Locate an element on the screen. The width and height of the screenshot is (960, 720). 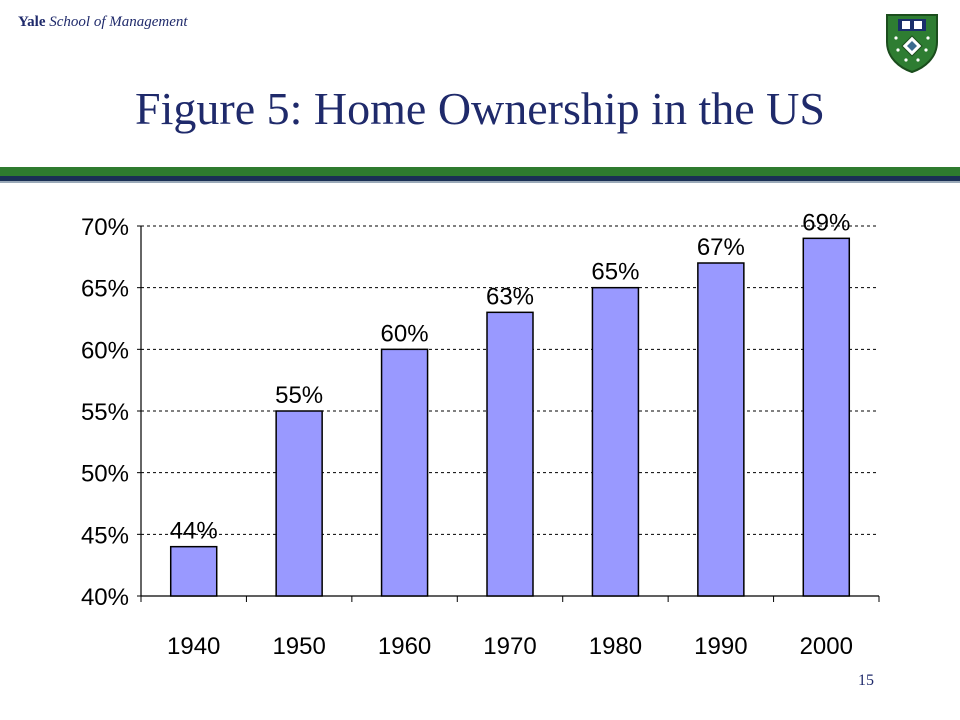
y-tick-labels: 40% 45% 50% 55% 60% 65% 70% is located at coordinates (105, 412).